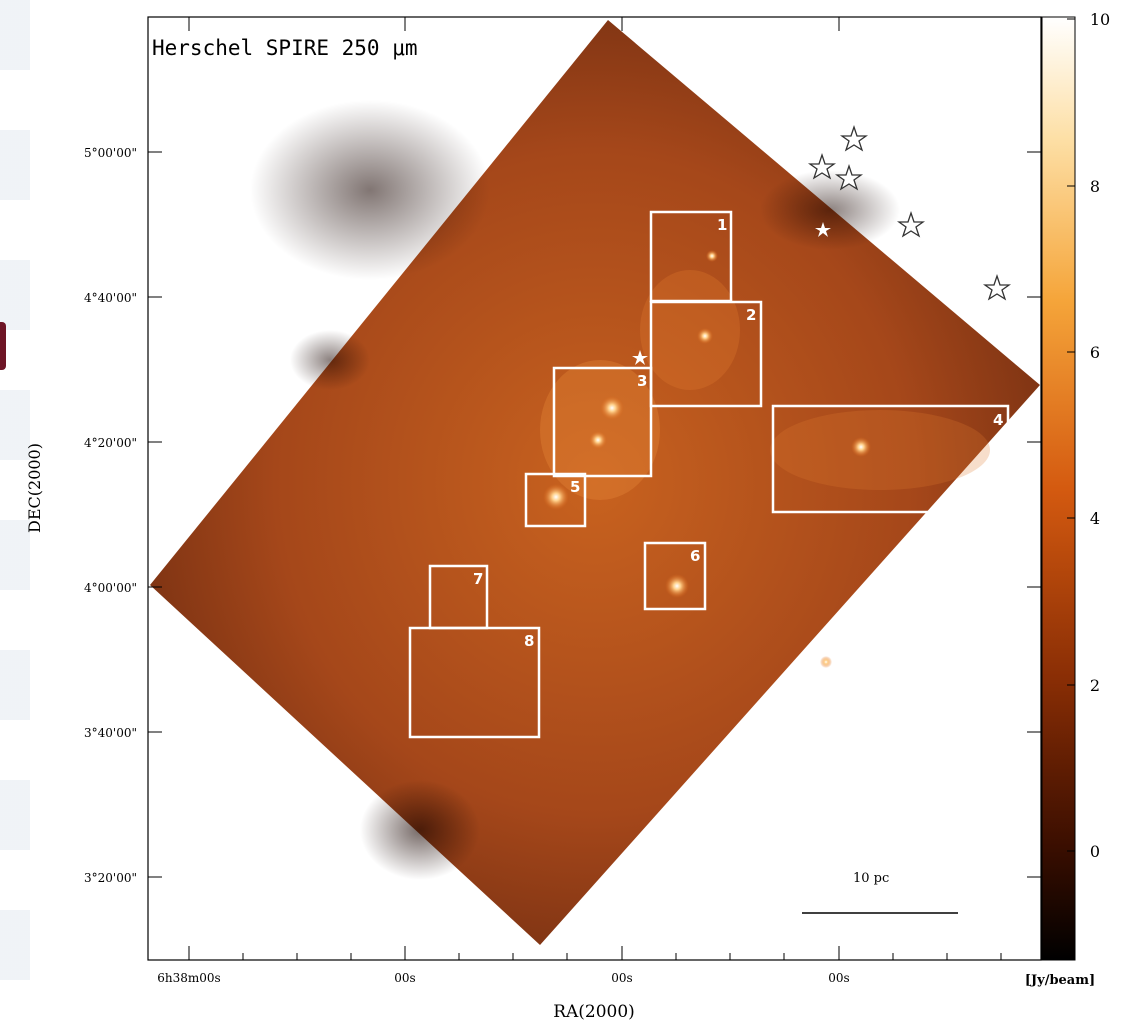 The width and height of the screenshot is (1122, 1025). What do you see at coordinates (110, 733) in the screenshot?
I see `y-tick-label: 3°40'00"` at bounding box center [110, 733].